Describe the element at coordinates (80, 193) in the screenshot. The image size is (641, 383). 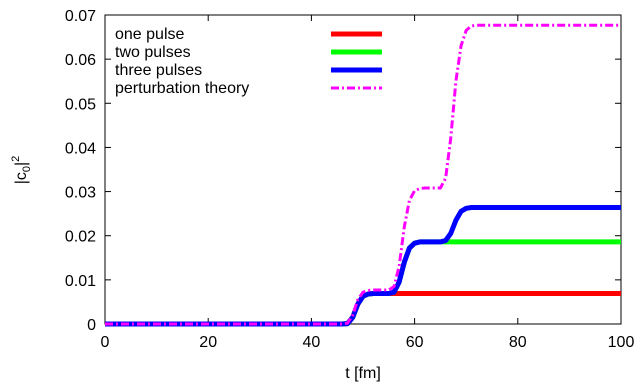
I see `y-tick-label: 0.03` at that location.